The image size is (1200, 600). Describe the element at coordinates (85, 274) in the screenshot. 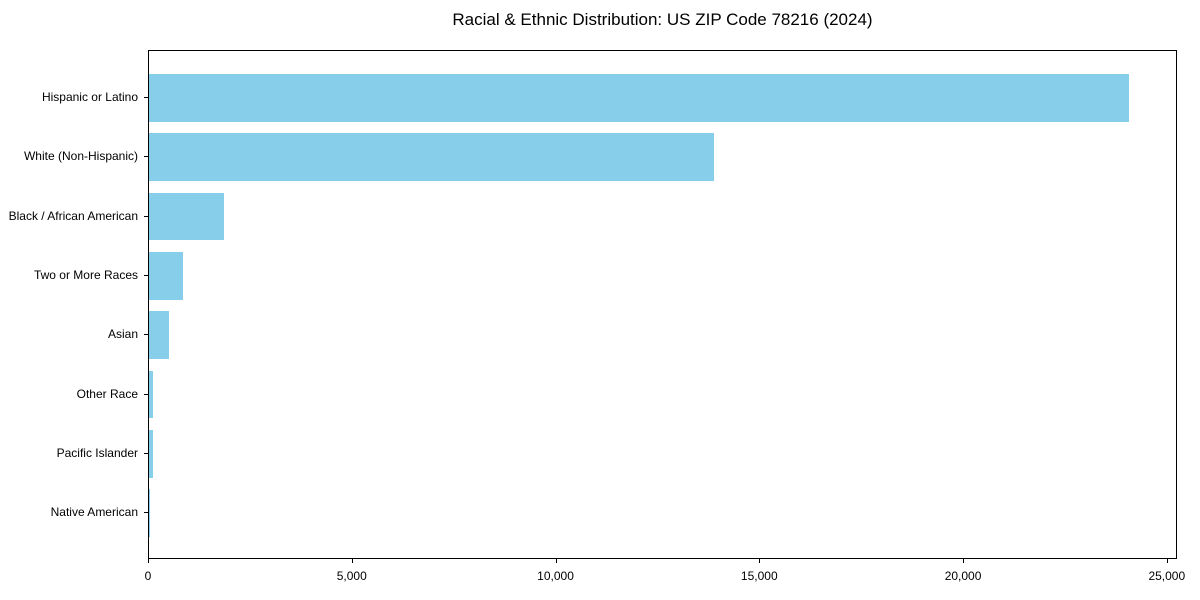

I see `y-tick-label: Two or More Races` at that location.